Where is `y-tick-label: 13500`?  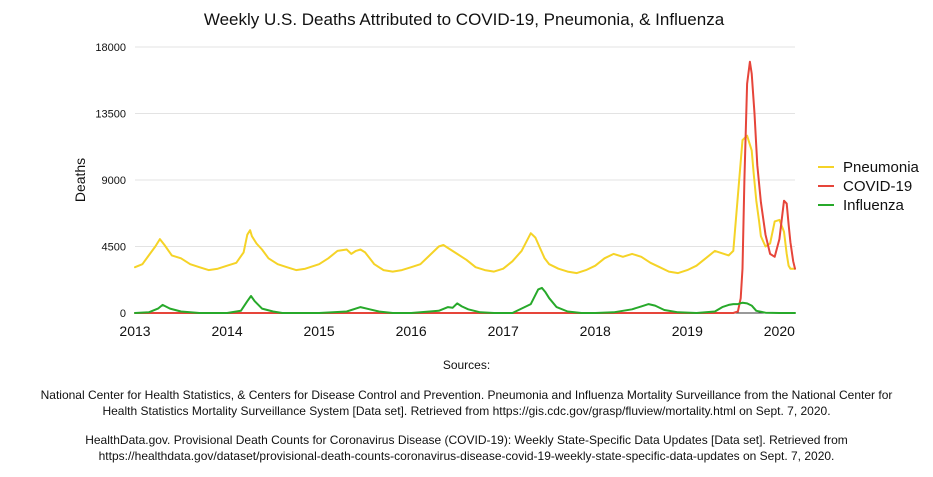
y-tick-label: 13500 is located at coordinates (110, 115).